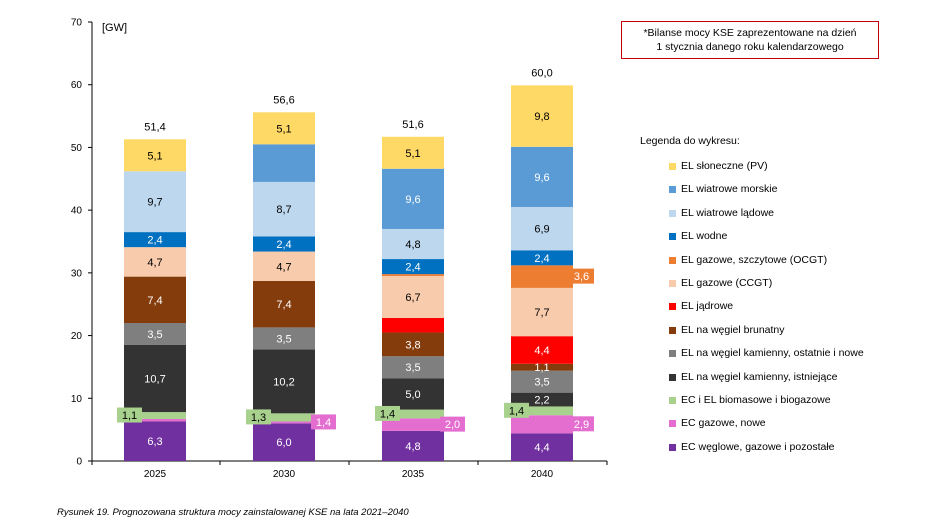 This screenshot has height=524, width=941. Describe the element at coordinates (114, 28) in the screenshot. I see `y-axis-label: [GW]` at that location.